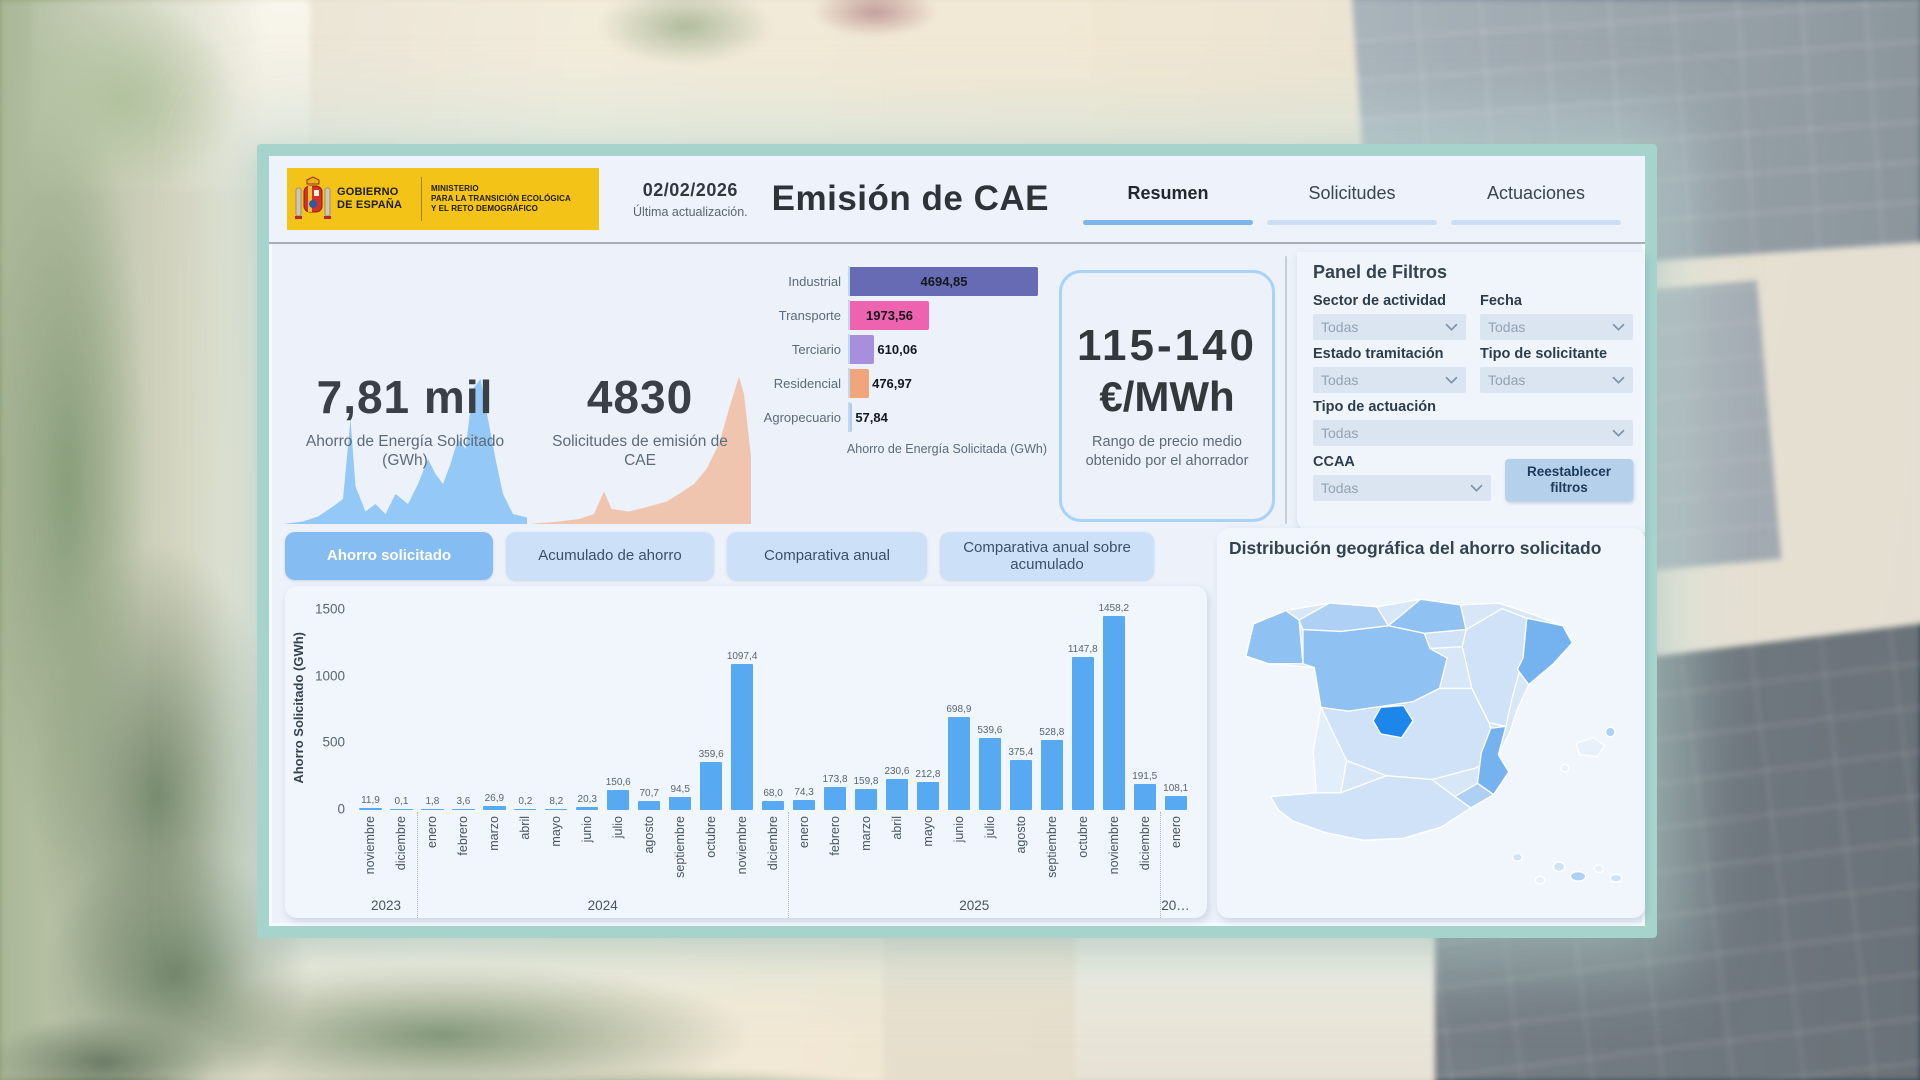  Describe the element at coordinates (341, 809) in the screenshot. I see `y-axis-tick: 0` at that location.